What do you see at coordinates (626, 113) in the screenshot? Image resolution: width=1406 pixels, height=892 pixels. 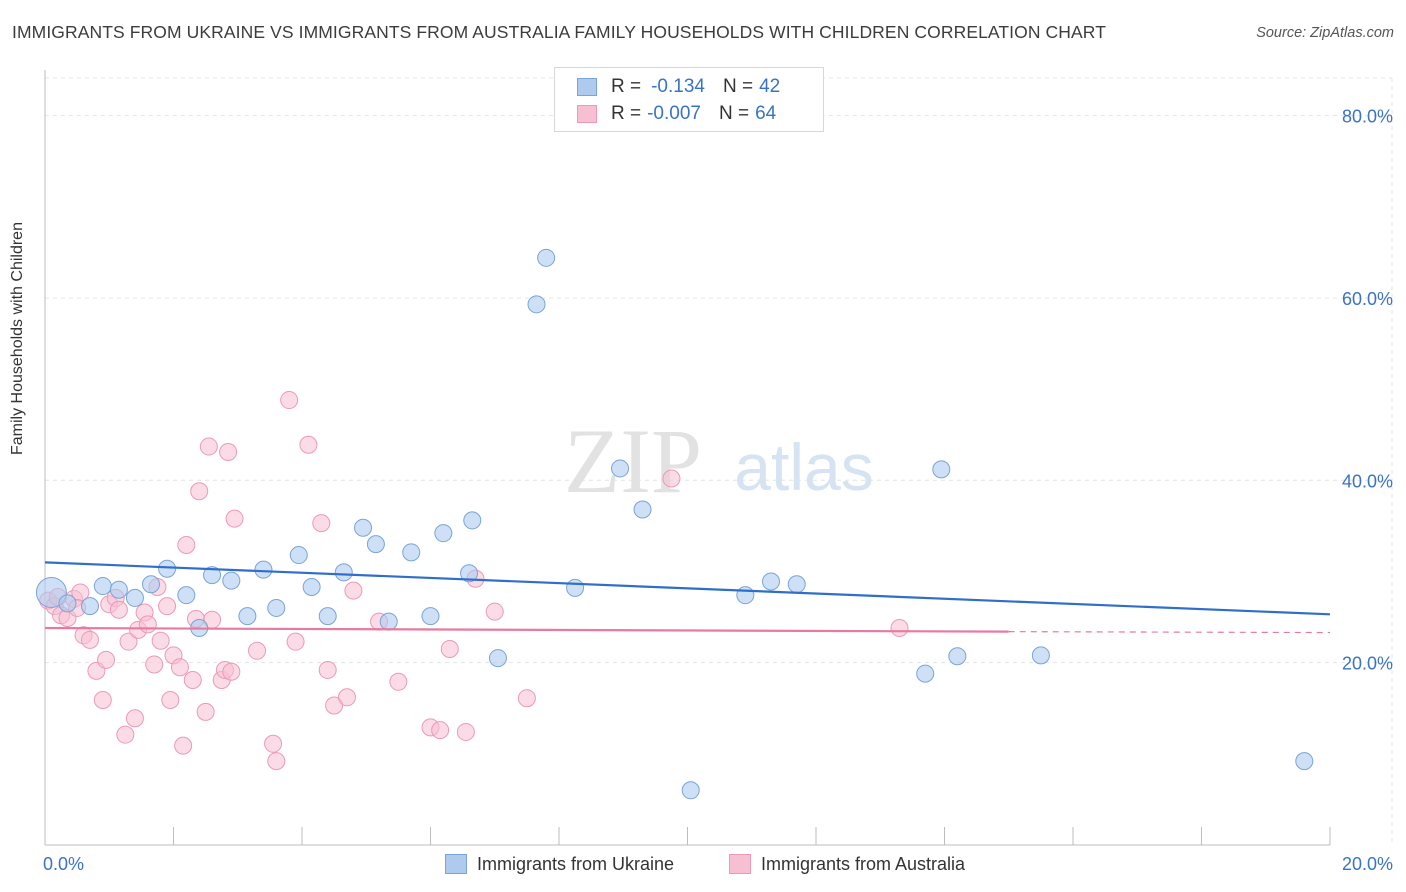 I see `australia-r-label: R =` at bounding box center [626, 113].